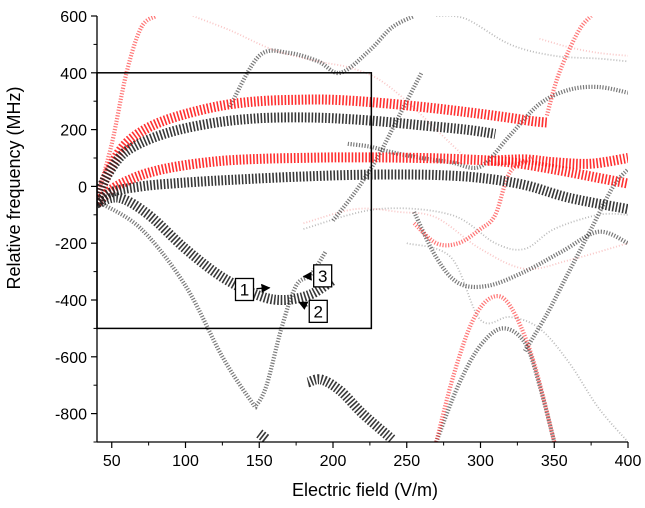 The width and height of the screenshot is (645, 508). I want to click on annotation-label: 1, so click(244, 289).